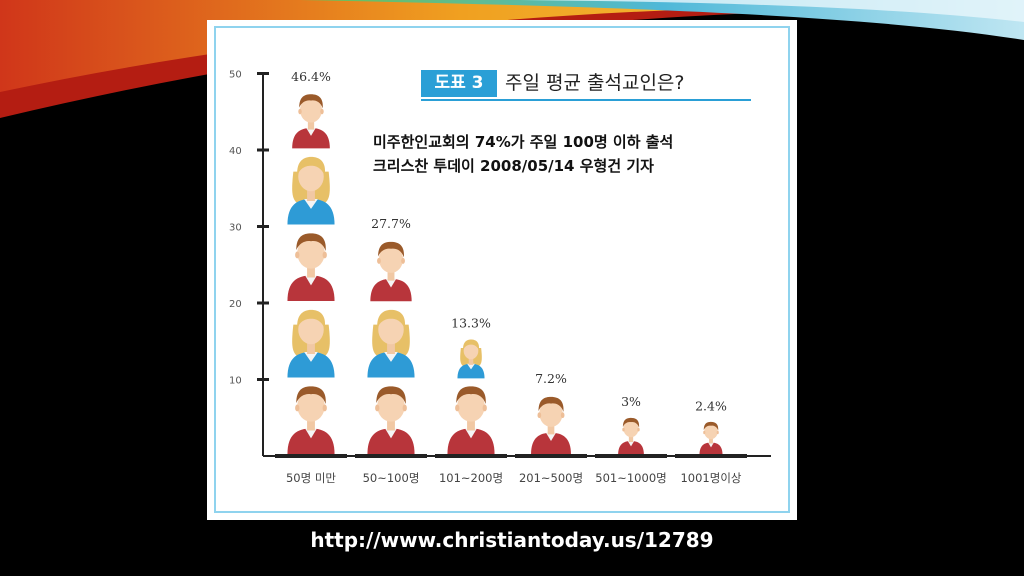 This screenshot has height=576, width=1024. What do you see at coordinates (551, 478) in the screenshot?
I see `category-label-3: 201~500명` at bounding box center [551, 478].